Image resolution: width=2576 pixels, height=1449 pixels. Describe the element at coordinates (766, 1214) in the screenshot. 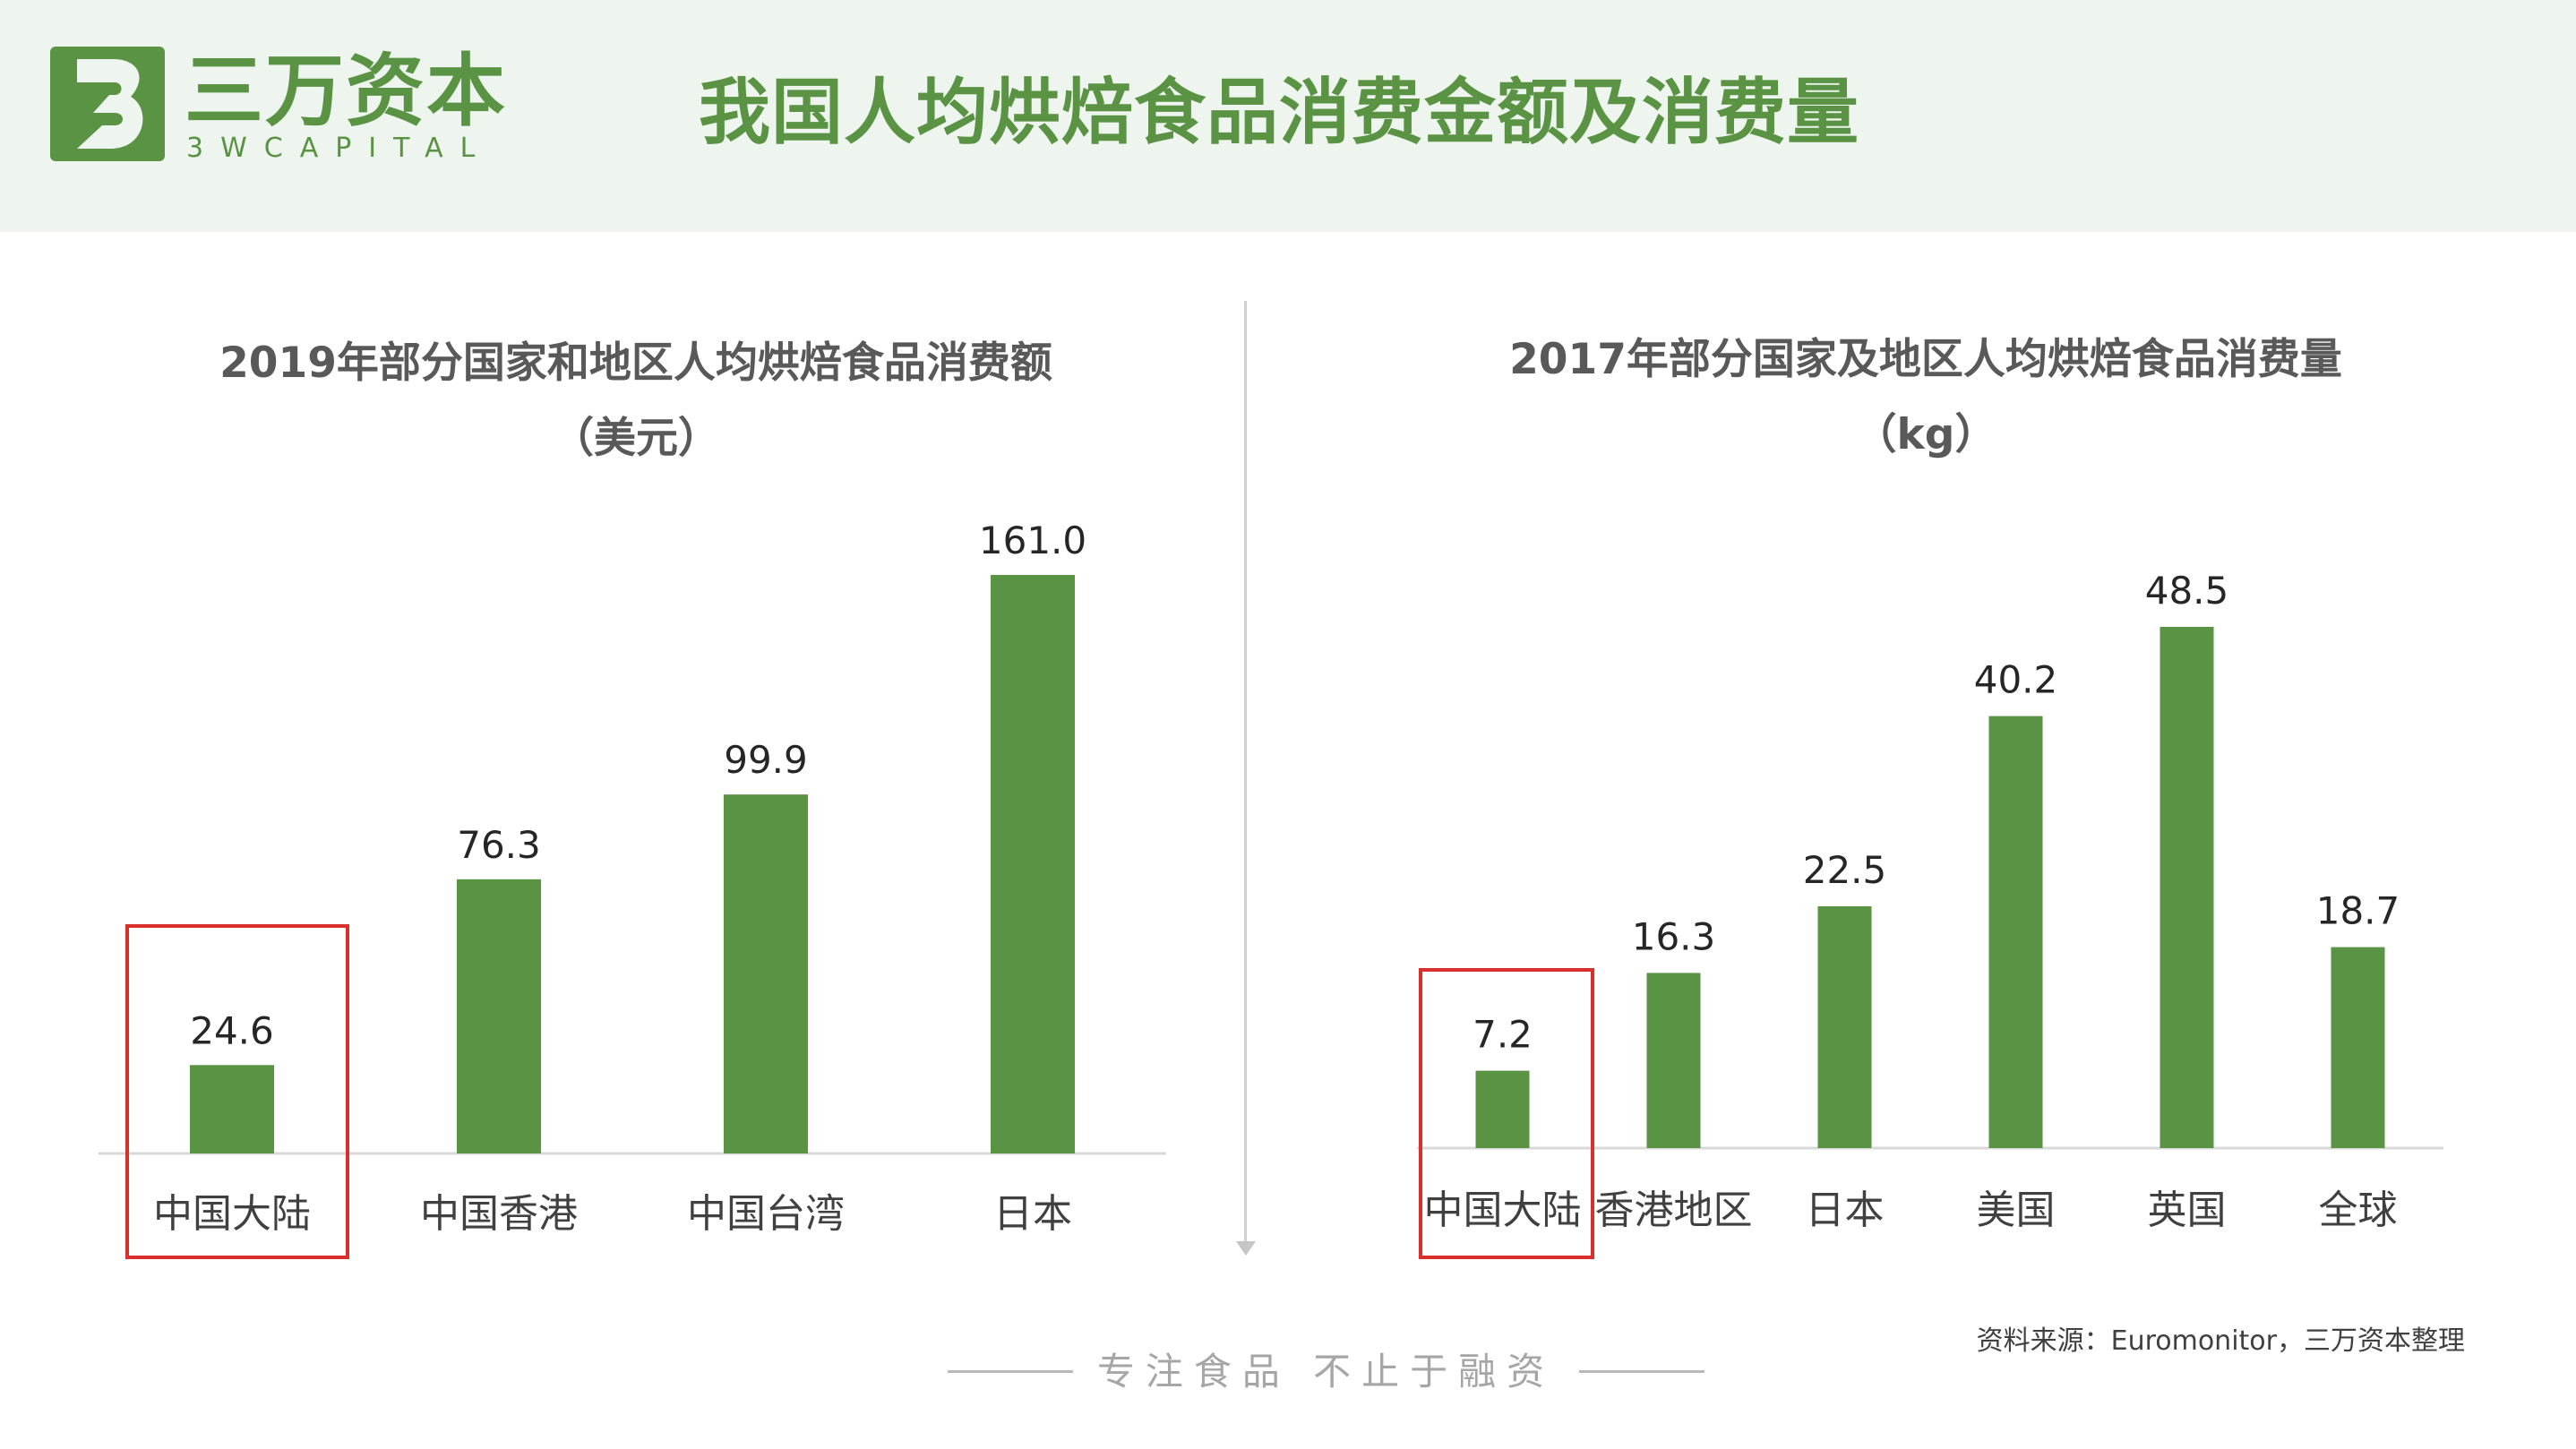

I see `category-label: 中国台湾` at that location.